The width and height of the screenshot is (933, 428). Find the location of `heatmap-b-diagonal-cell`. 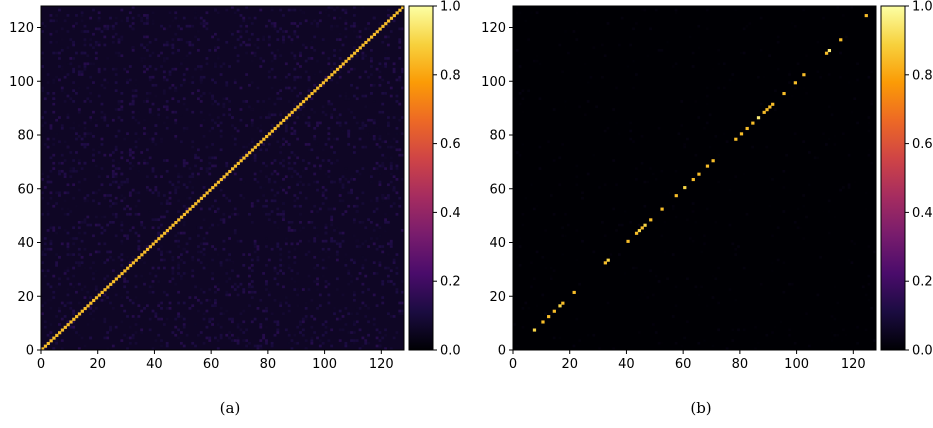

heatmap-b-diagonal-cell is located at coordinates (605, 263).